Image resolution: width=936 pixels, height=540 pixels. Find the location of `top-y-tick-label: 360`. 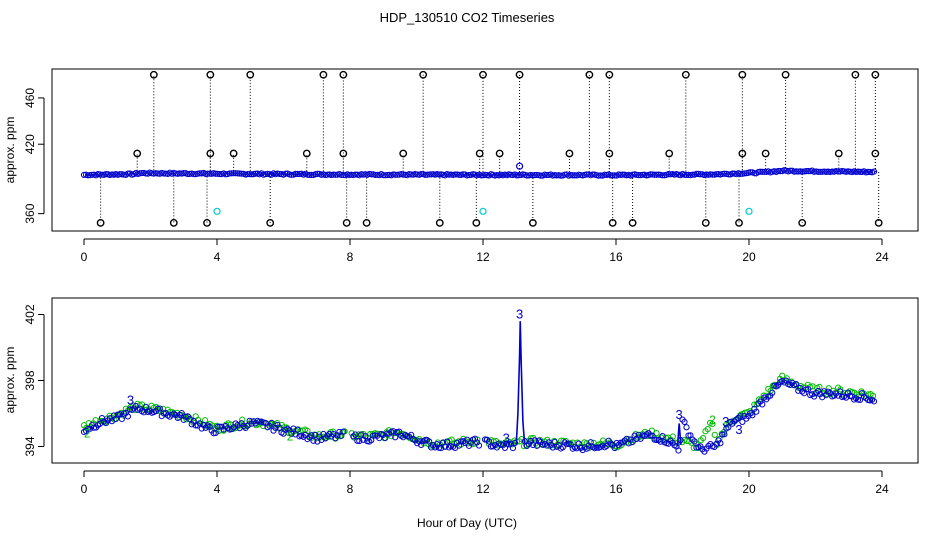

top-y-tick-label: 360 is located at coordinates (30, 213).